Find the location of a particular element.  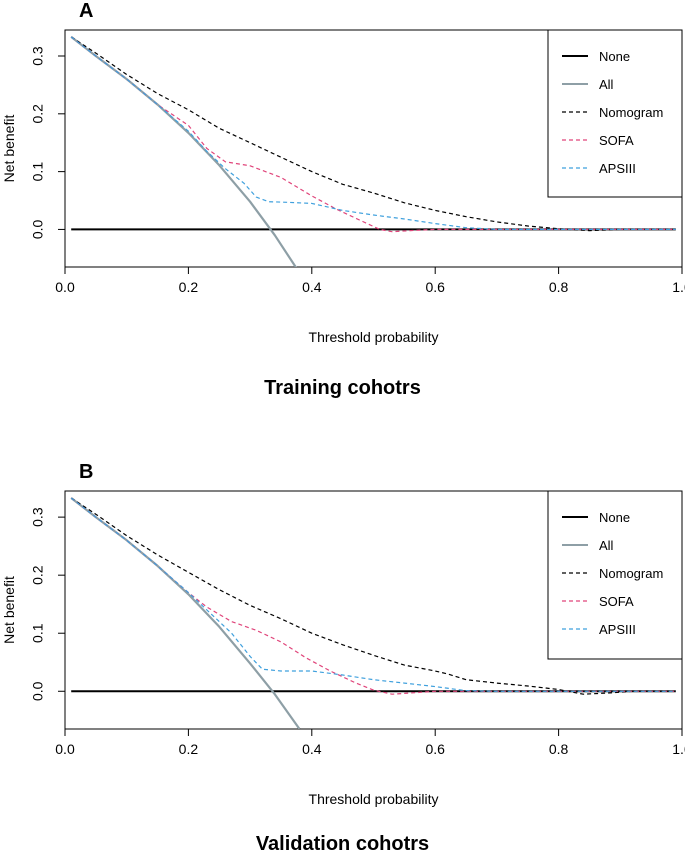

chart-caption-a: Training cohotrs is located at coordinates (342, 388).